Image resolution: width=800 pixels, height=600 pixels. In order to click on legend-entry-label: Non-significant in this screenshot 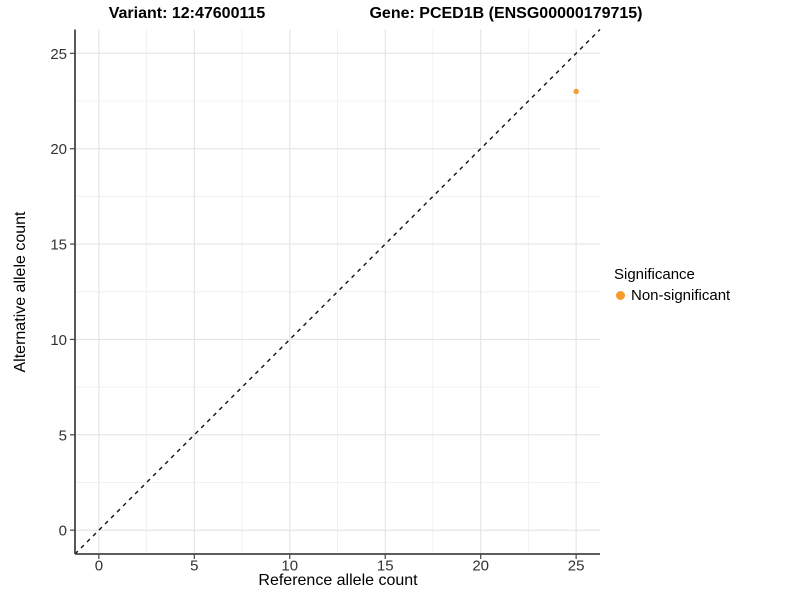, I will do `click(681, 295)`.